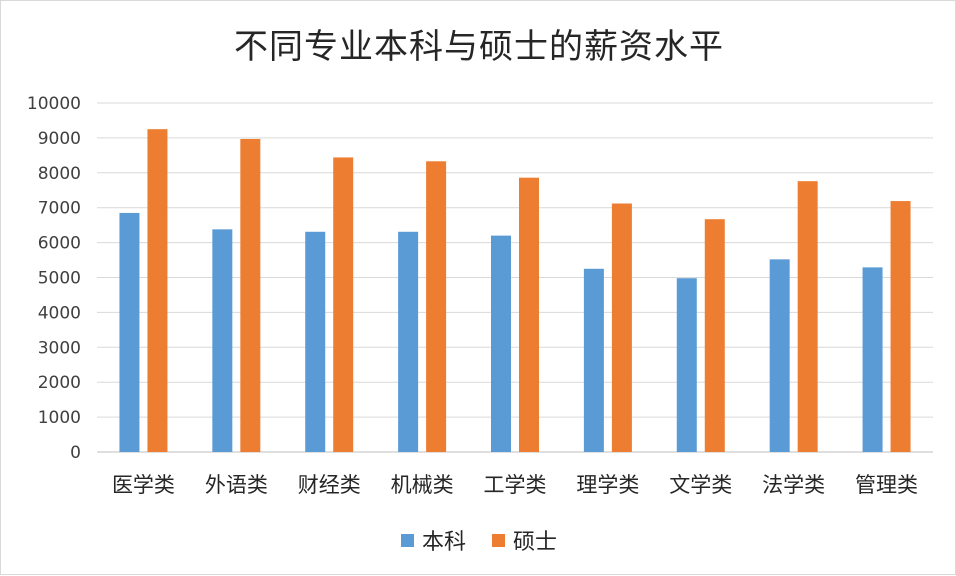 The height and width of the screenshot is (576, 956). Describe the element at coordinates (59, 174) in the screenshot. I see `y-tick-label: 8000` at that location.